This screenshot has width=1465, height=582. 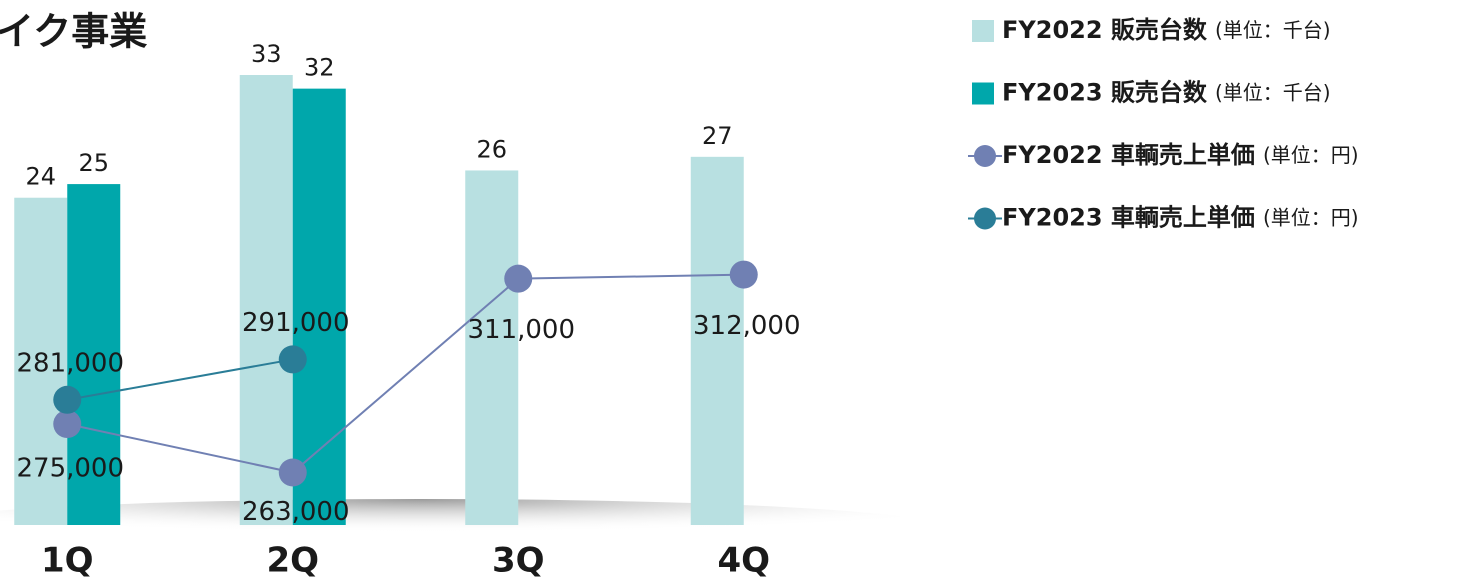 I want to click on x-tick-label: 1Q, so click(x=67, y=561).